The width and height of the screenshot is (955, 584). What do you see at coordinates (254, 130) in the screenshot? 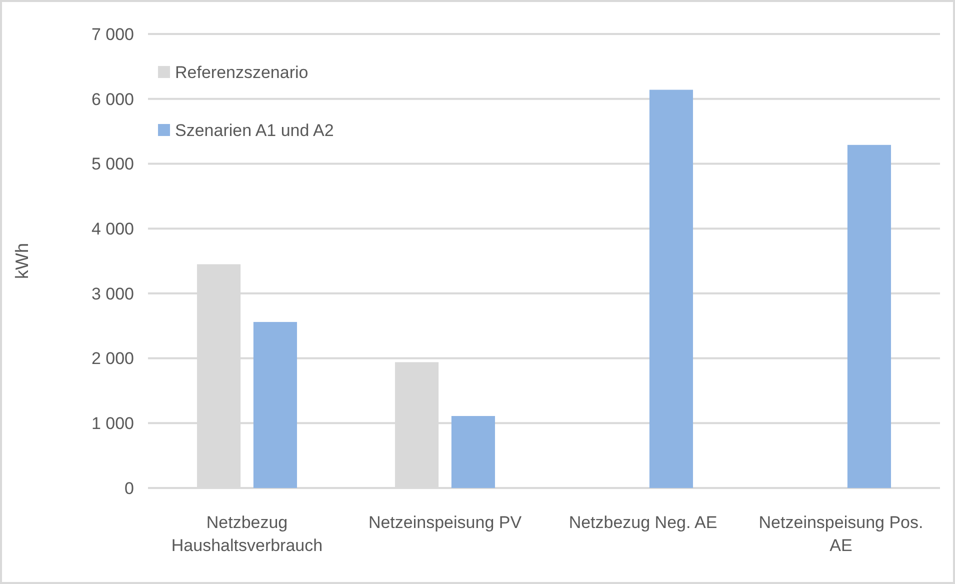
I see `legend-label: Szenarien A1 und A2` at bounding box center [254, 130].